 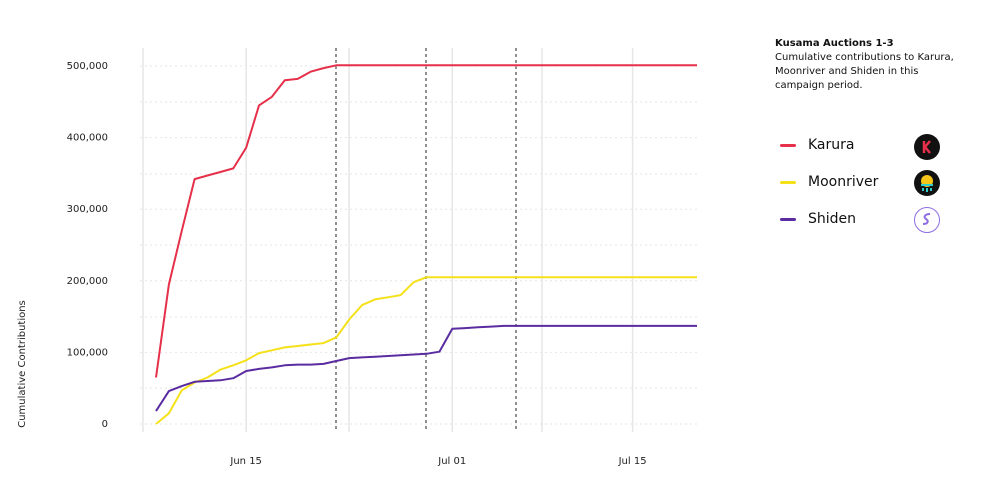 I want to click on y-tick-label: 0, so click(x=105, y=424).